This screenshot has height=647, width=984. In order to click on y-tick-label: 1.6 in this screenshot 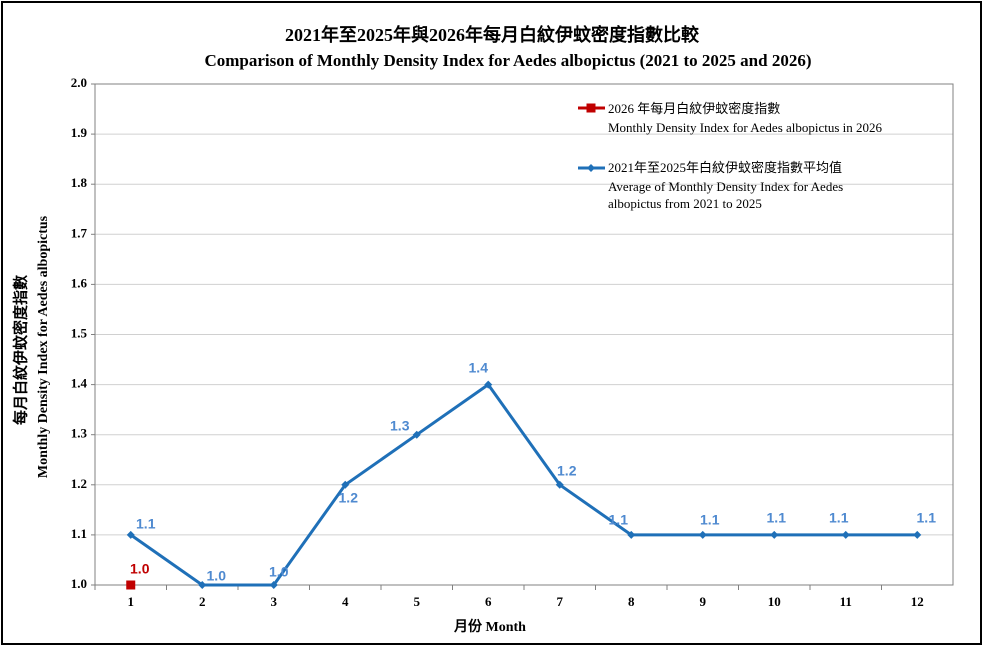, I will do `click(79, 282)`.